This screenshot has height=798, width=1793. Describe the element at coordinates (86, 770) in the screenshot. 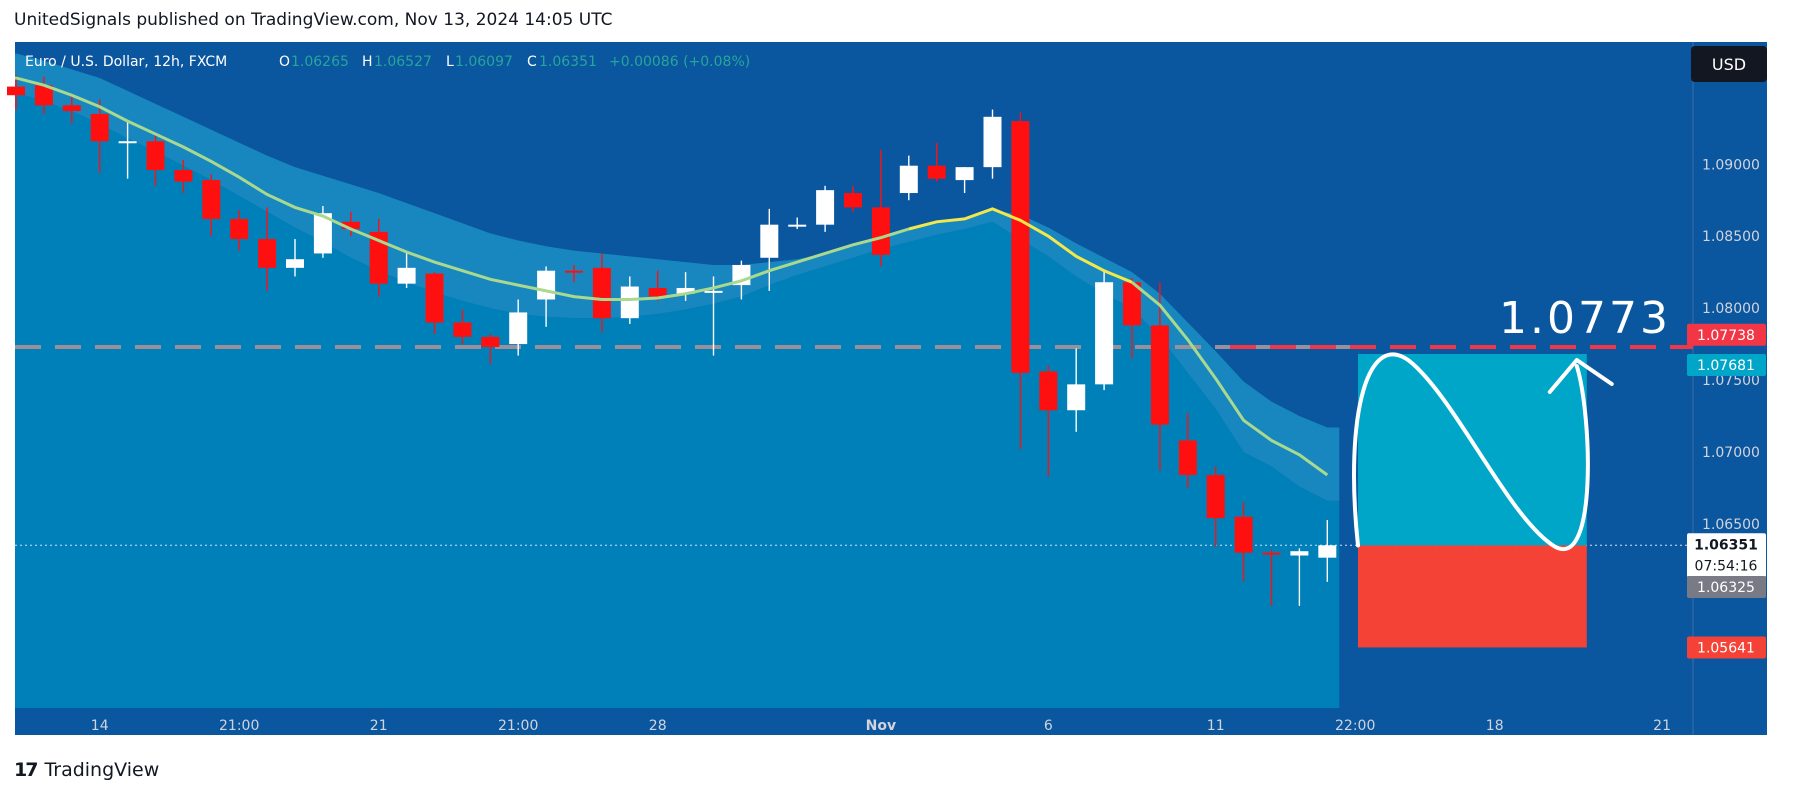

I see `tradingview-logo: 17 TradingView` at that location.